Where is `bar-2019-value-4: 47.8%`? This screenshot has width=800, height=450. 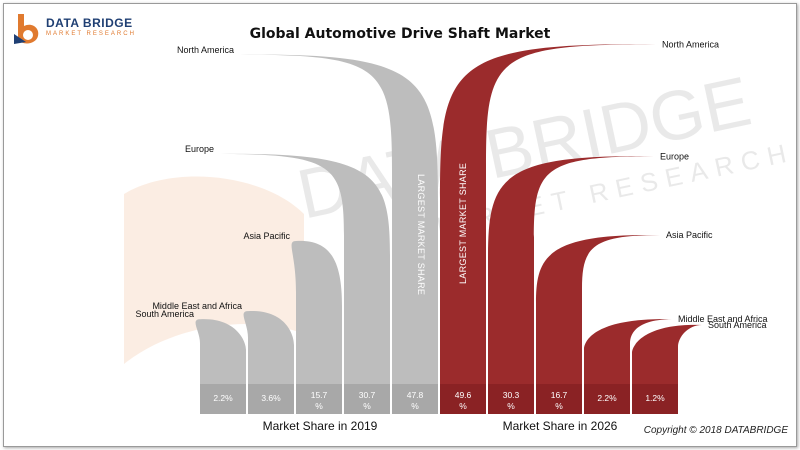
bar-2019-value-4: 47.8% is located at coordinates (415, 400).